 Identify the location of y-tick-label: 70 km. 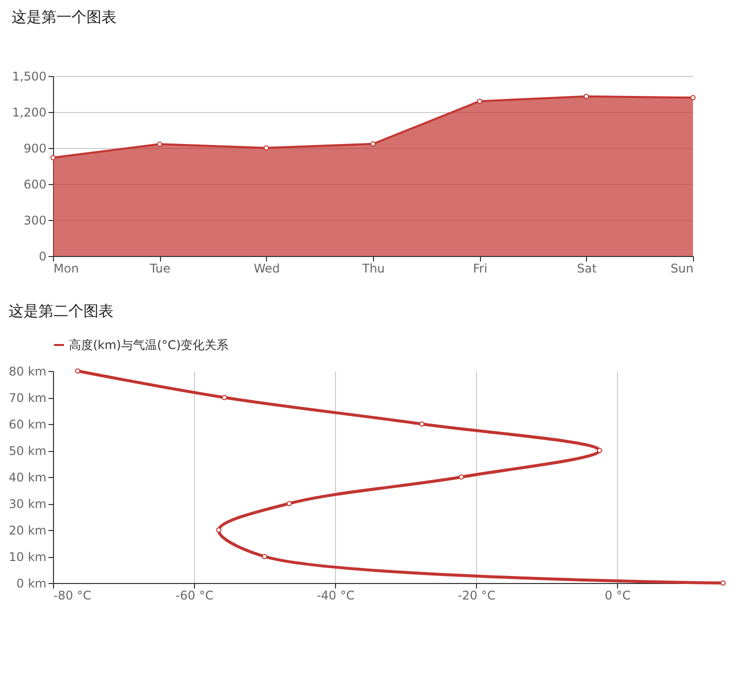
(27, 398).